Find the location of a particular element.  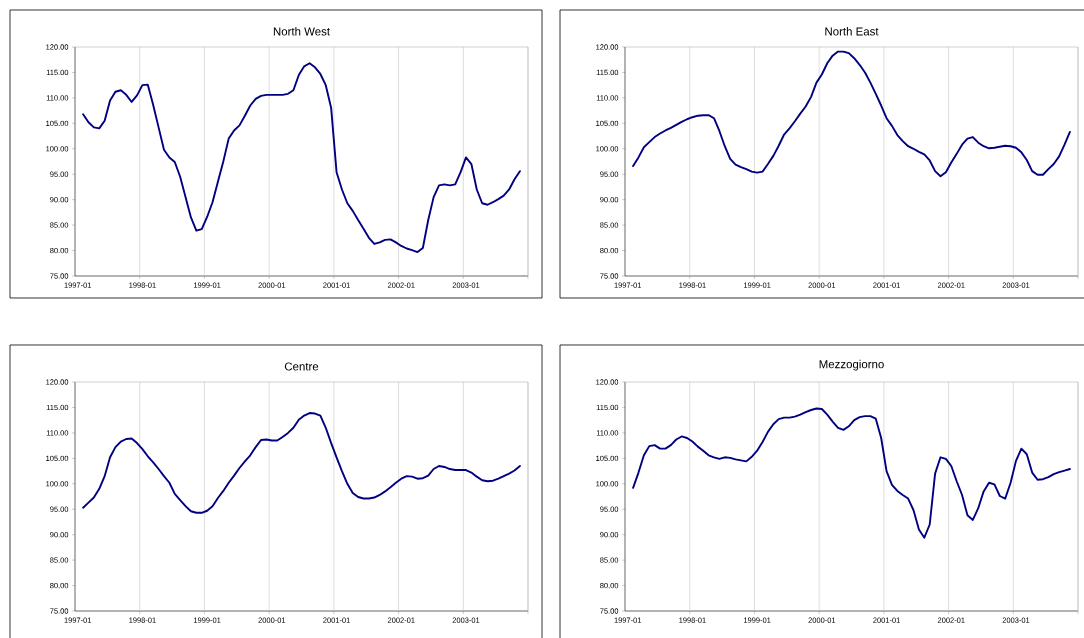

chart-title: North East is located at coordinates (852, 31).